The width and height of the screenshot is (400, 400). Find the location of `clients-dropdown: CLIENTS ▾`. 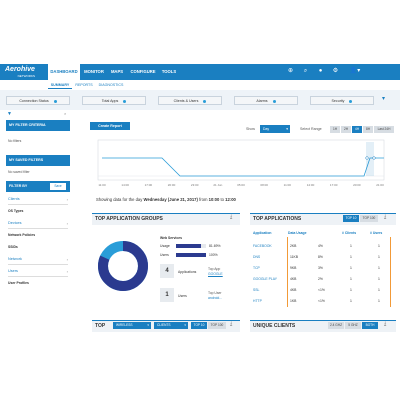

clients-dropdown: CLIENTS ▾ is located at coordinates (171, 325).